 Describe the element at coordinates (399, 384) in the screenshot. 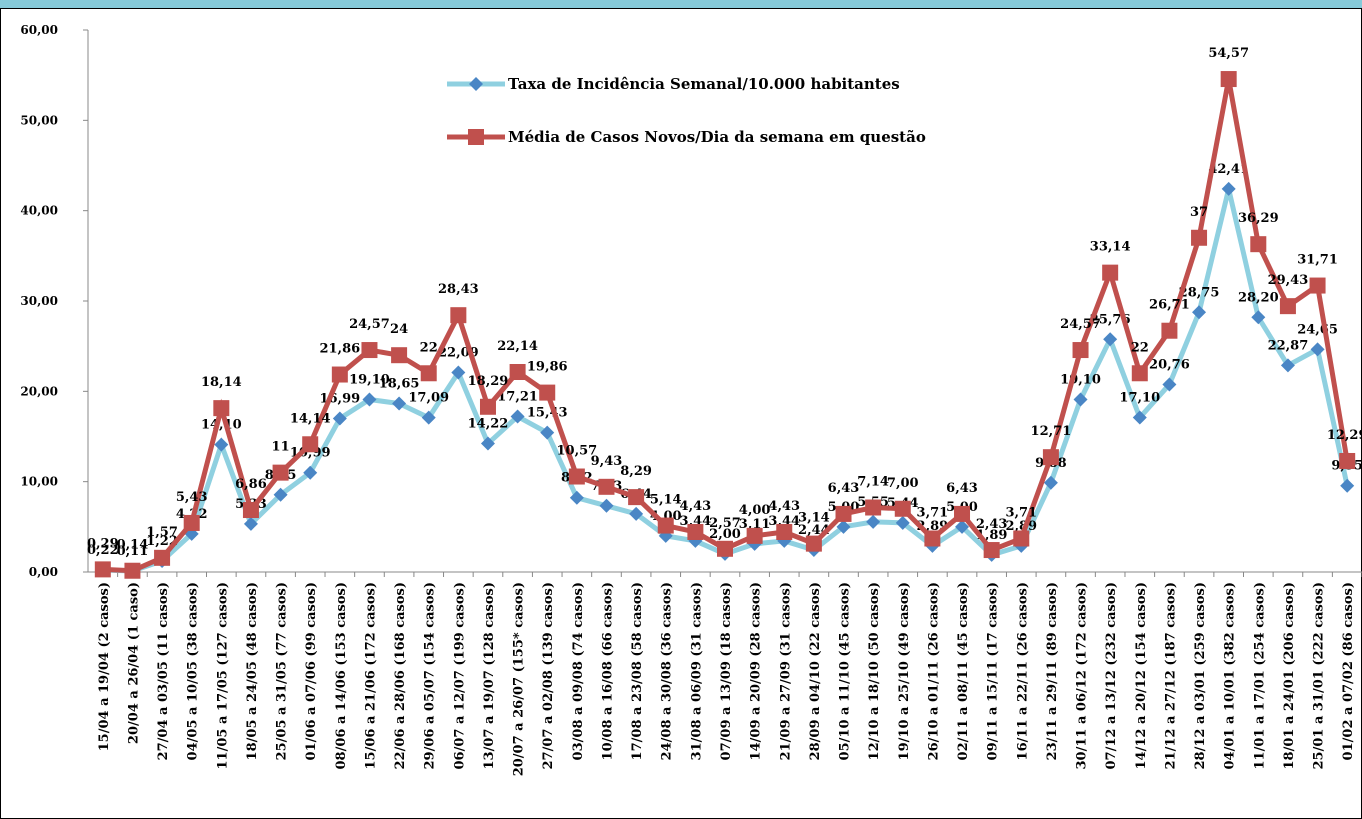

I see `data-label: 18,65` at that location.